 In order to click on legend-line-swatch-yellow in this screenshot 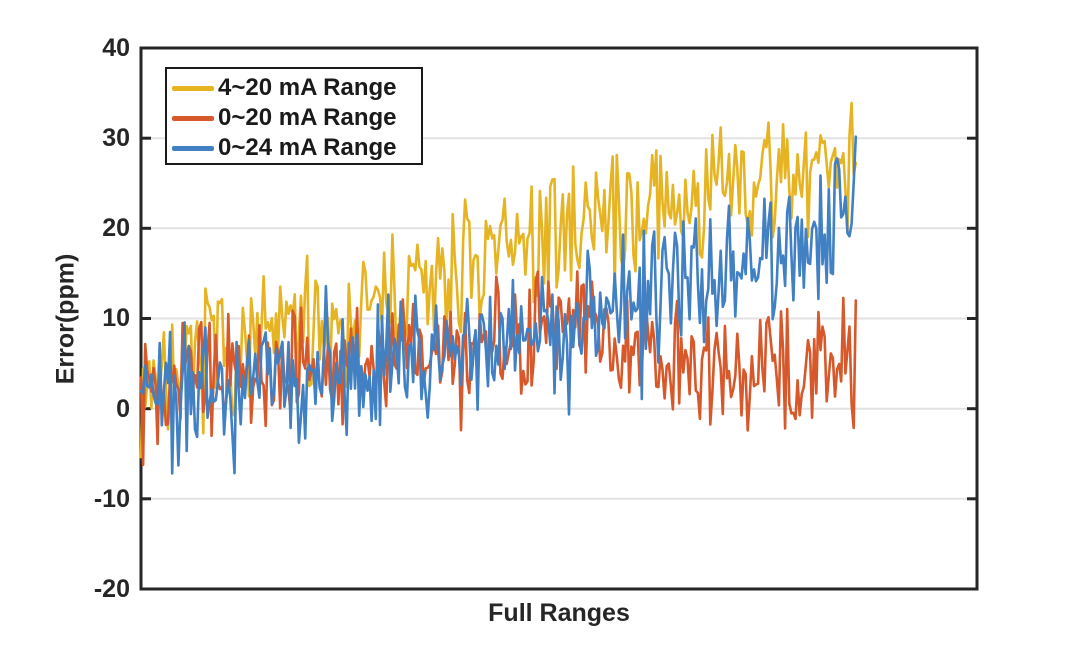, I will do `click(193, 88)`.